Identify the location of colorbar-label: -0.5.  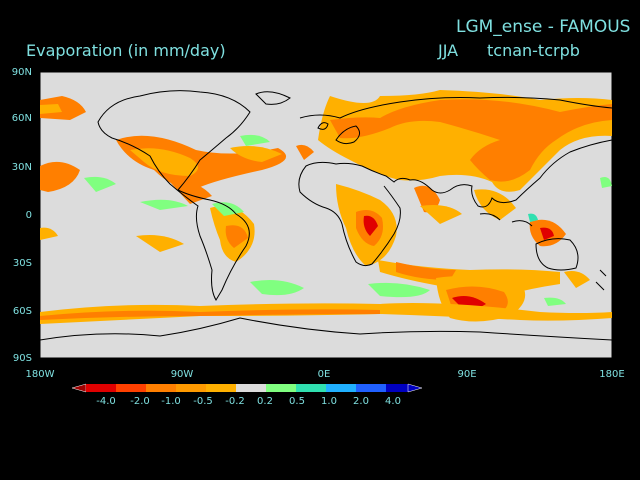
(203, 401).